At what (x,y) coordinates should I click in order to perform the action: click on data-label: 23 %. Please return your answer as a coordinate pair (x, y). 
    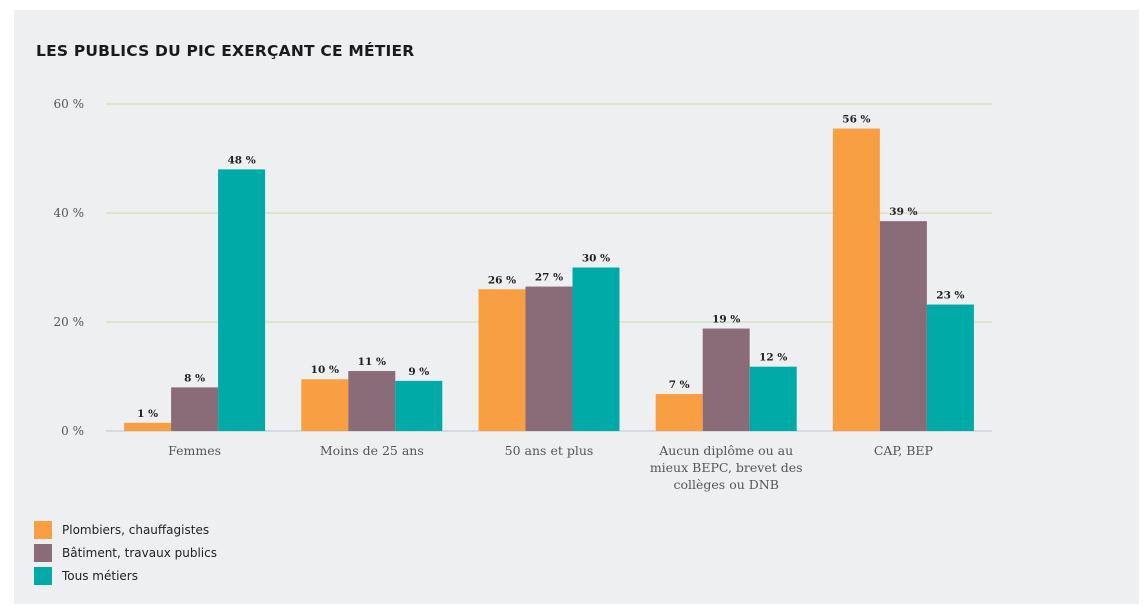
    Looking at the image, I should click on (950, 296).